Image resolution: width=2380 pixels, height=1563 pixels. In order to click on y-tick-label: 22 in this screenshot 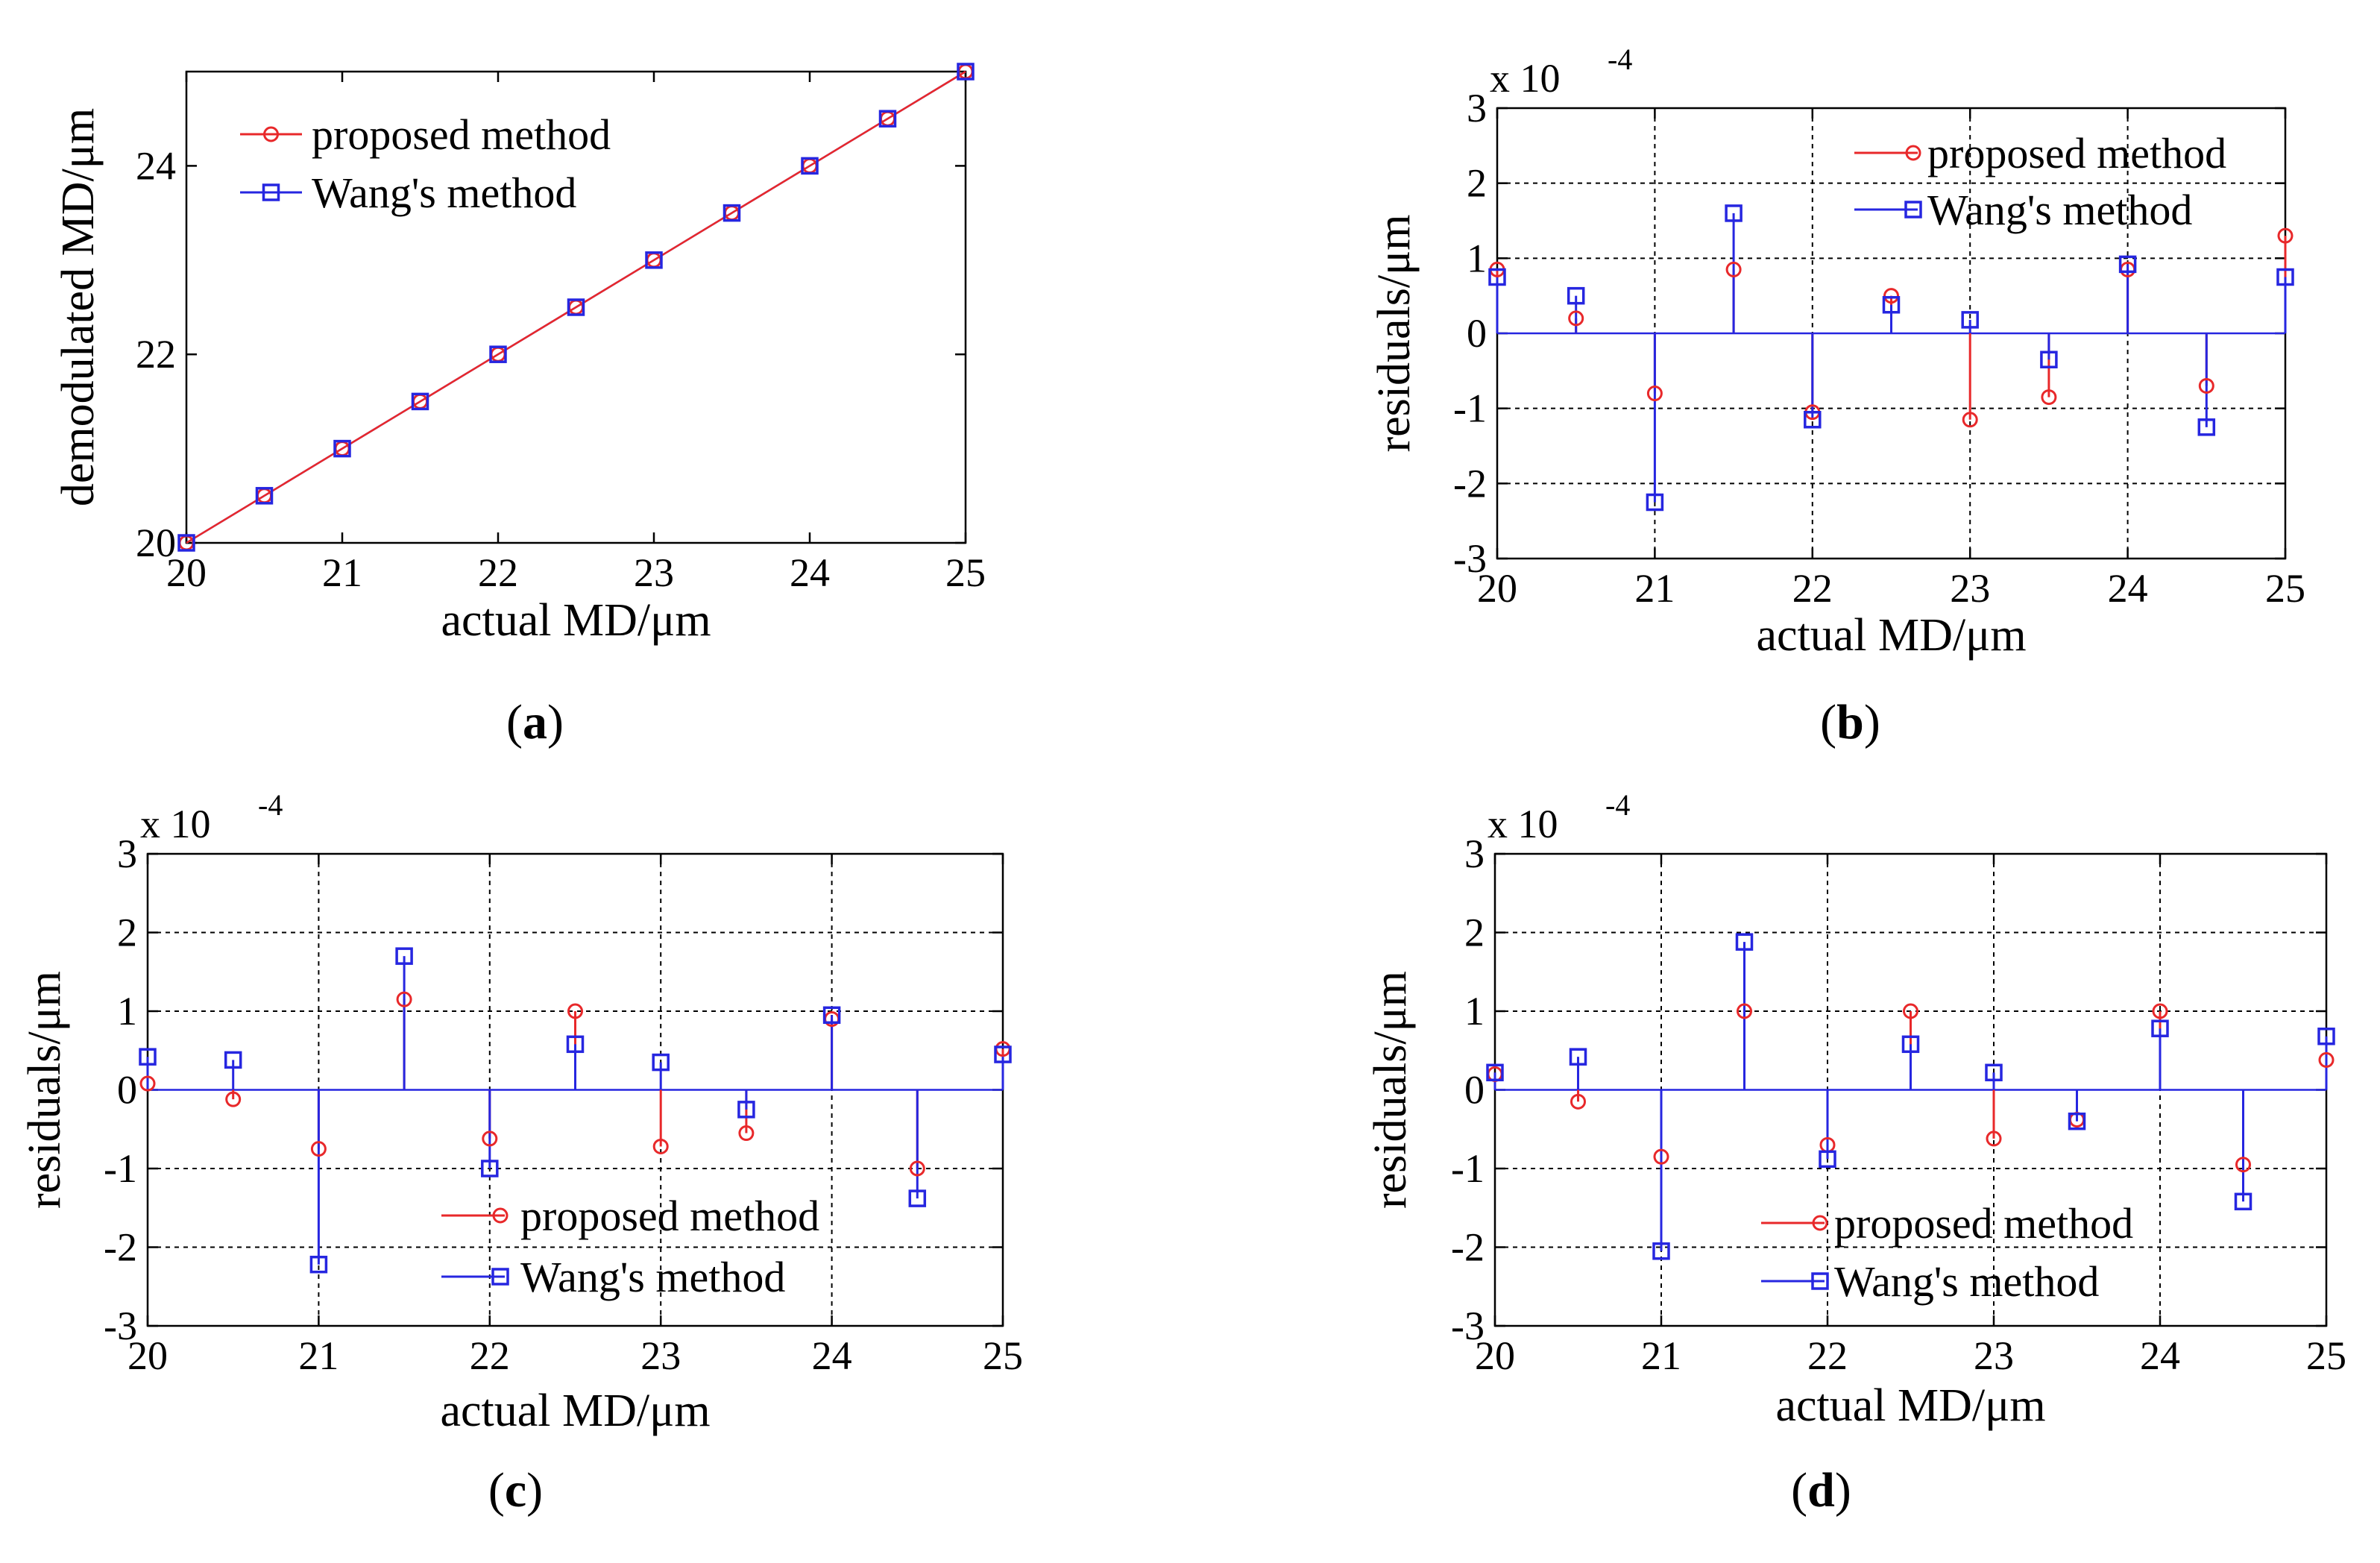, I will do `click(156, 354)`.